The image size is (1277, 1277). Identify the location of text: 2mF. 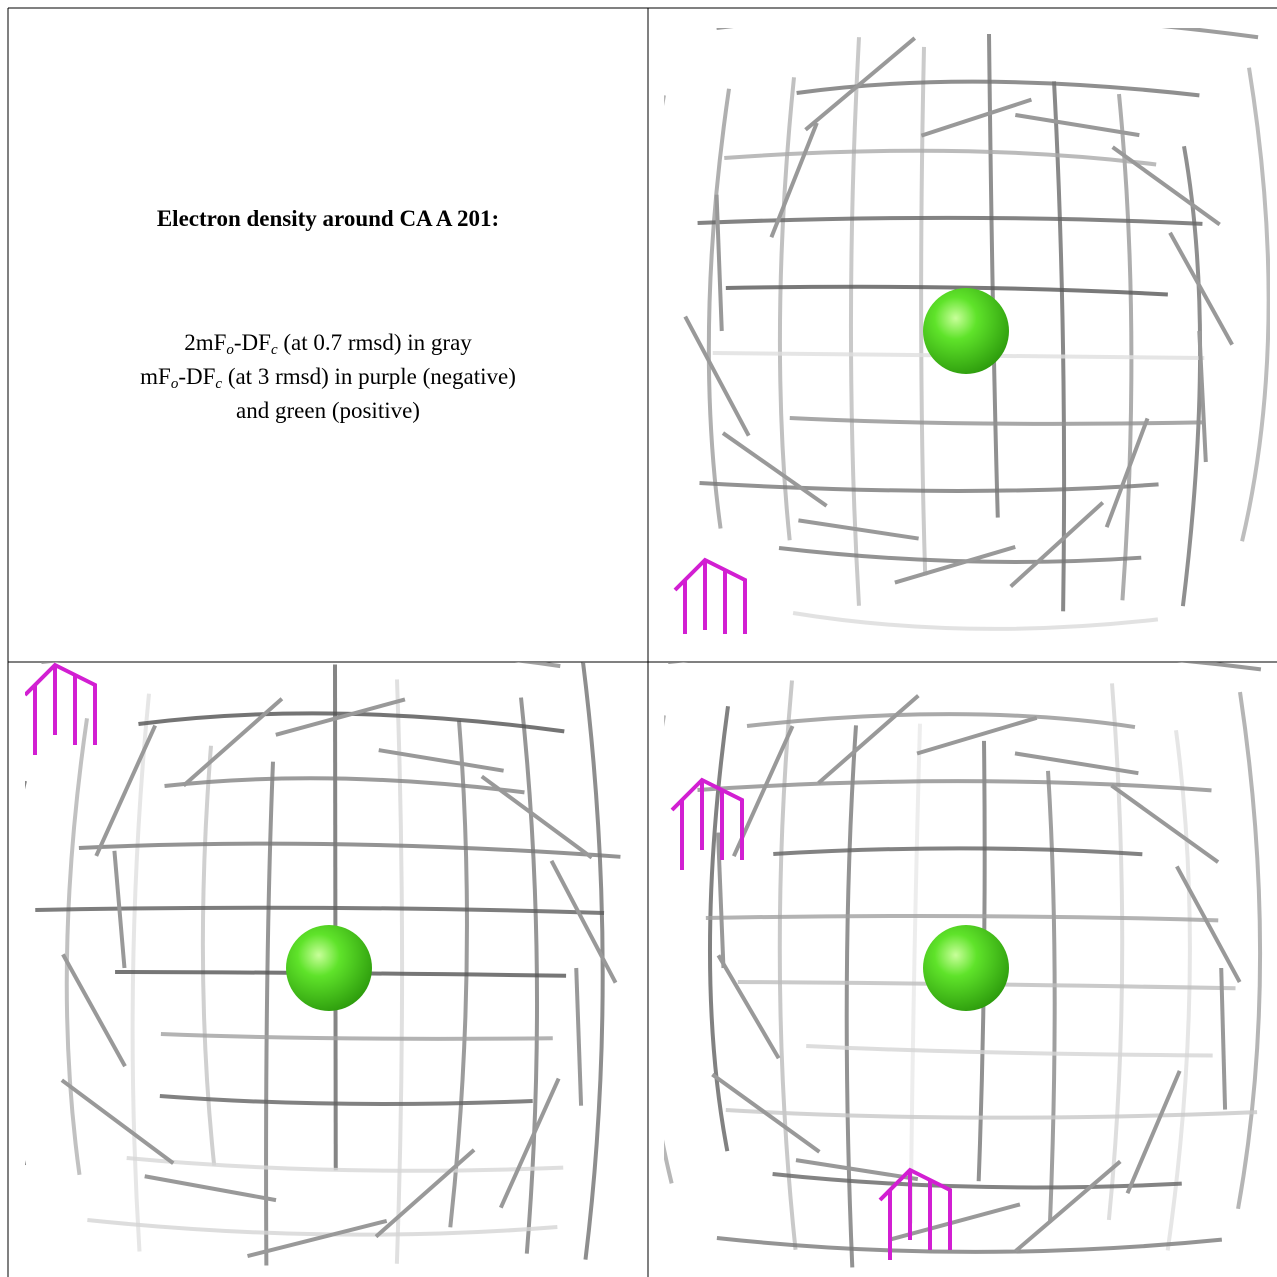
(205, 342).